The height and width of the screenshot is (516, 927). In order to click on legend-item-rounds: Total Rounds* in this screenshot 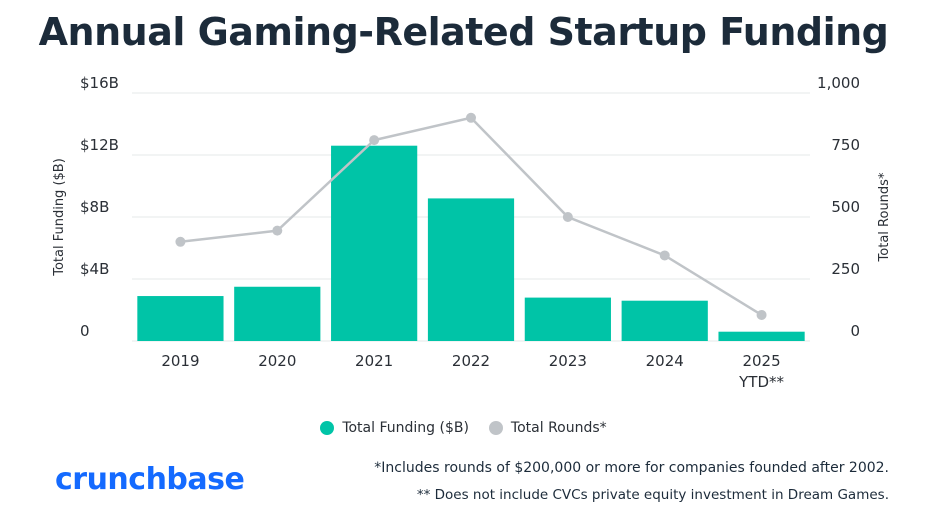, I will do `click(547, 428)`.